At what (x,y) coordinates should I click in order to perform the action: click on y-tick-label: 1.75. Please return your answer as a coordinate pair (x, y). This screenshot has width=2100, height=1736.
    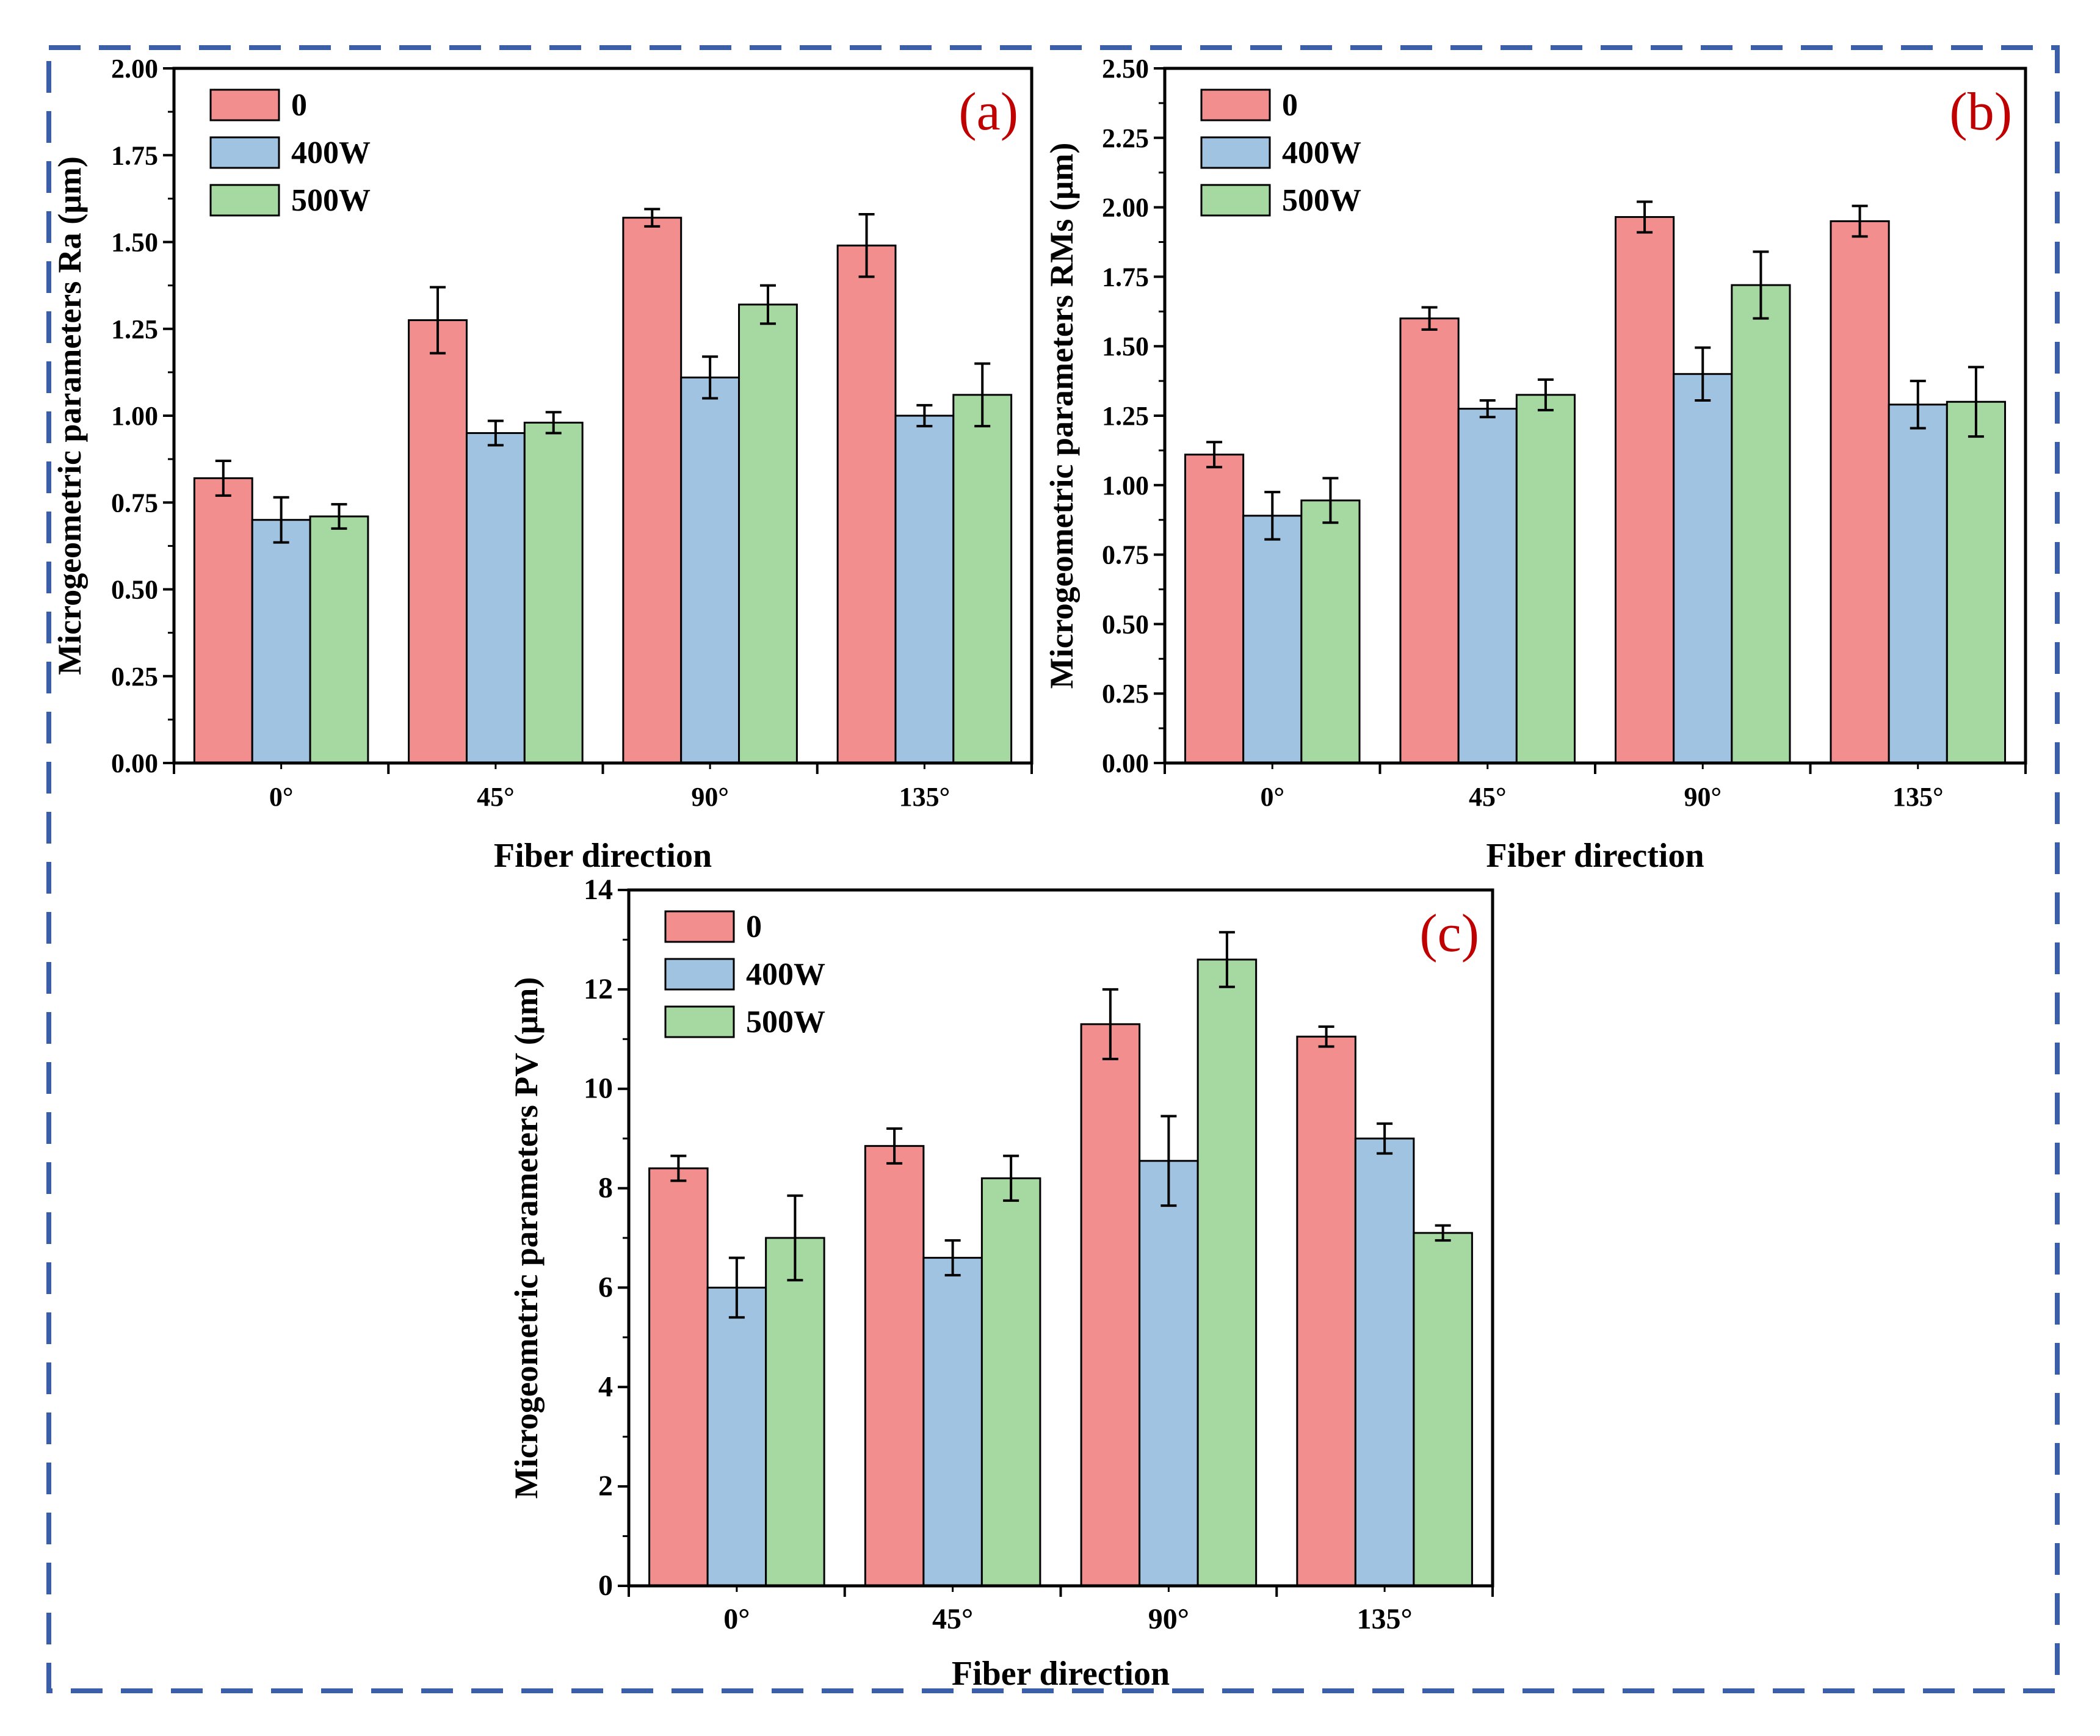
    Looking at the image, I should click on (1125, 277).